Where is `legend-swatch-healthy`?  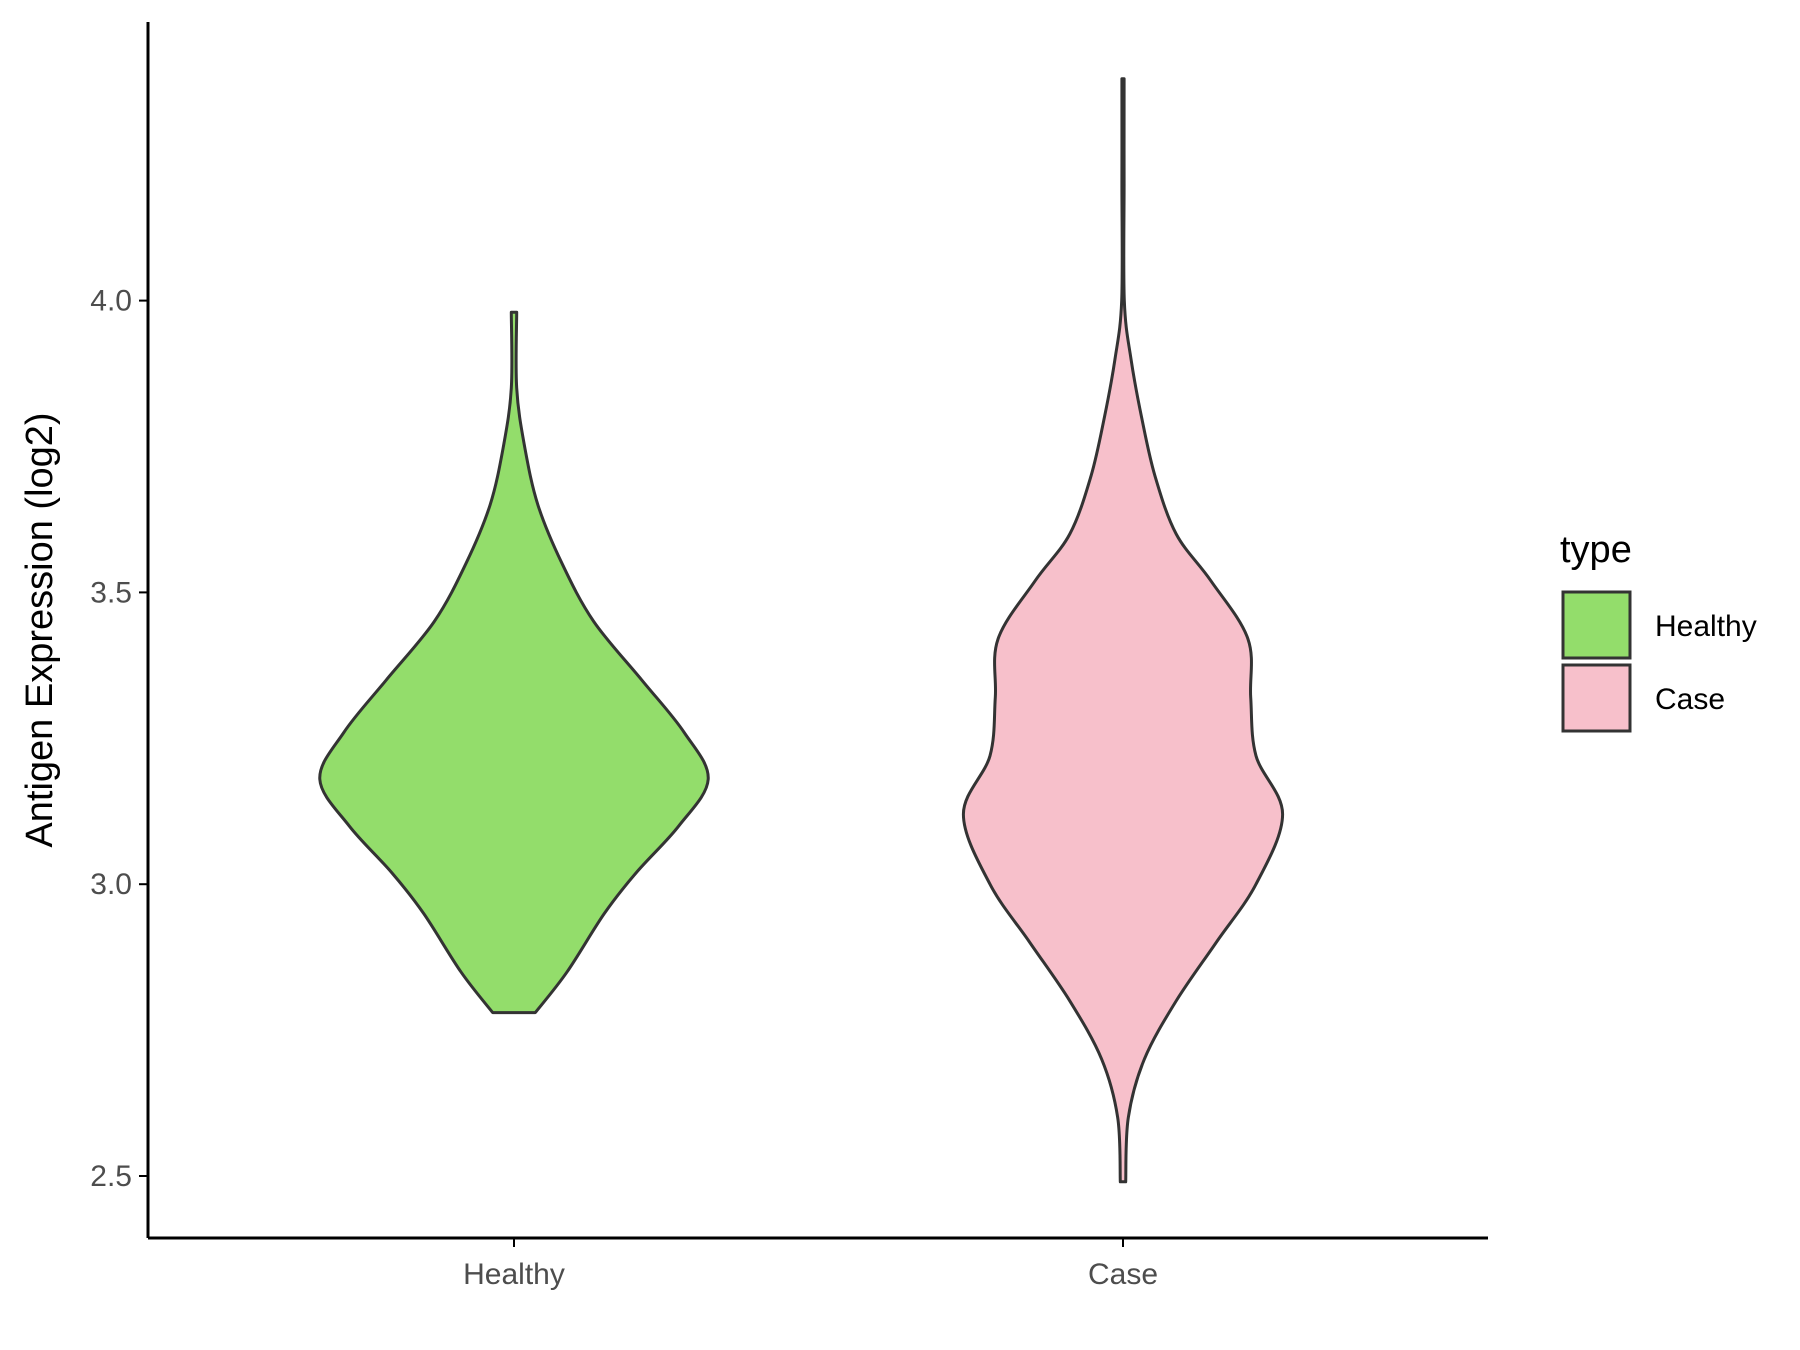 legend-swatch-healthy is located at coordinates (1596, 625).